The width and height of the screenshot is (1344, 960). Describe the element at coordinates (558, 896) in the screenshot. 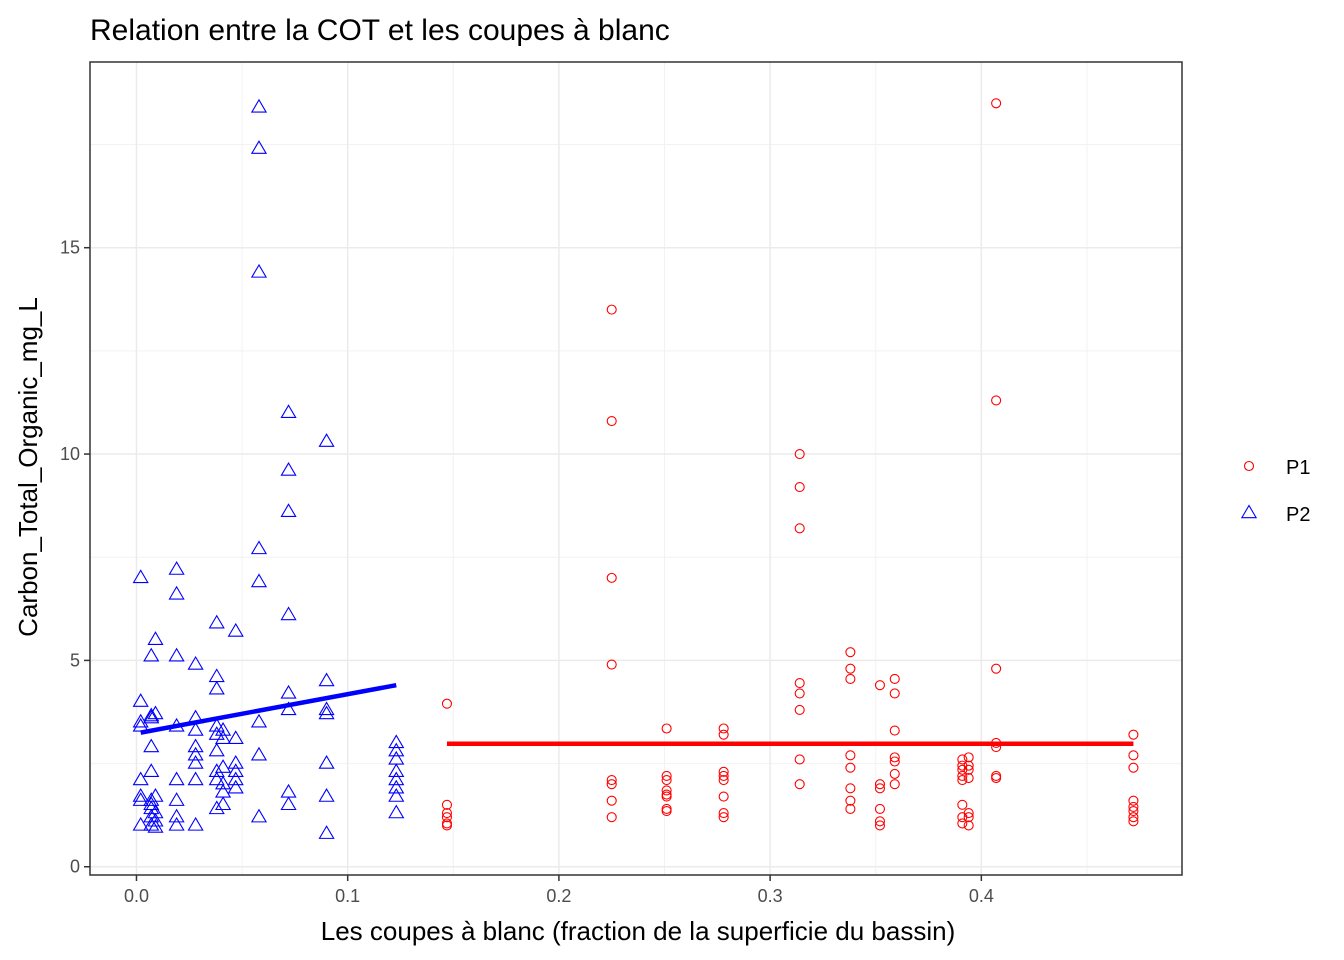

I see `x-tick-label: 0.2` at that location.